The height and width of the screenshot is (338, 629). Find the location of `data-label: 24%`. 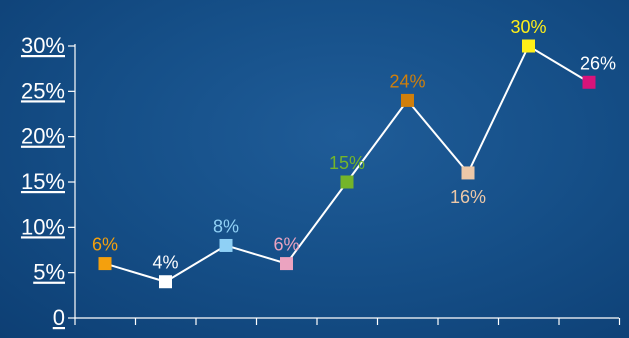

data-label: 24% is located at coordinates (407, 81).